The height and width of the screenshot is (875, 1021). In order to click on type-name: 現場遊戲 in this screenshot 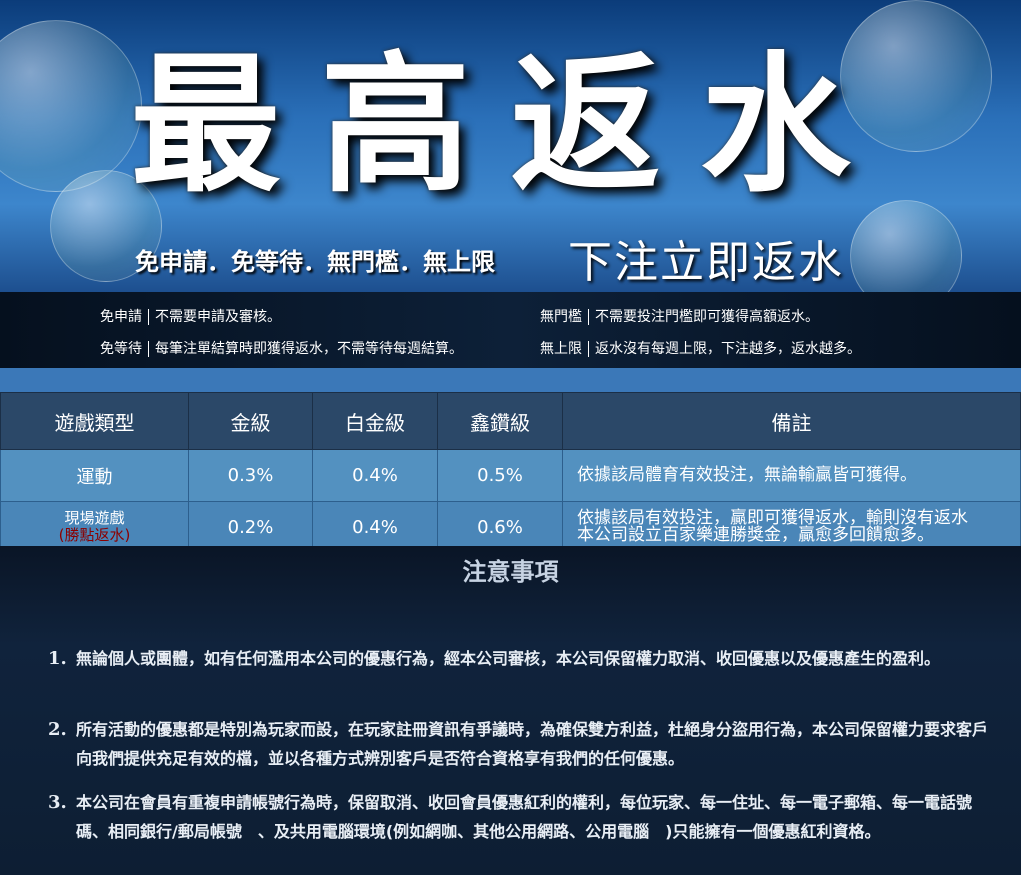, I will do `click(94, 518)`.